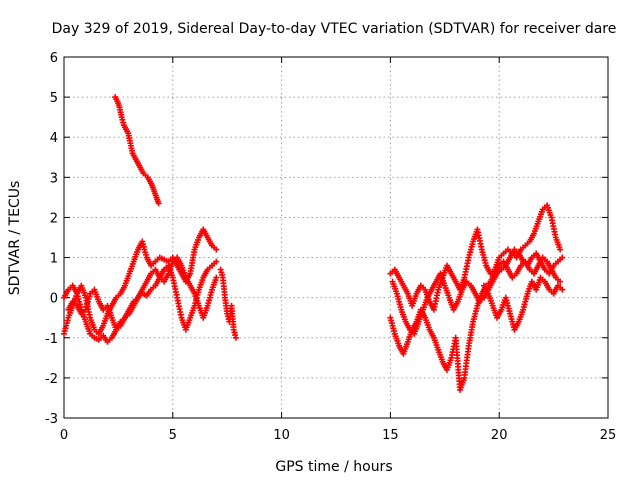  Describe the element at coordinates (54, 259) in the screenshot. I see `y-tick-label: 1` at that location.